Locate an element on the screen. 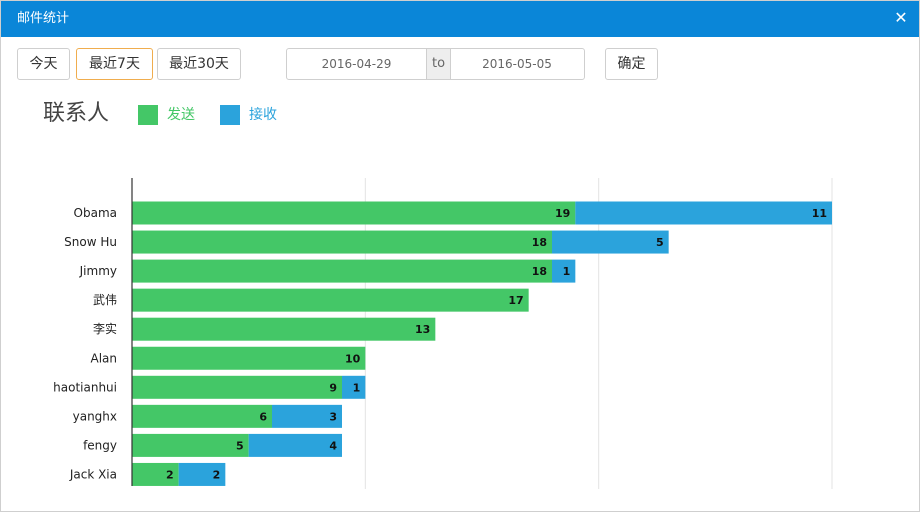 This screenshot has width=920, height=512. legend-received-swatch is located at coordinates (230, 115).